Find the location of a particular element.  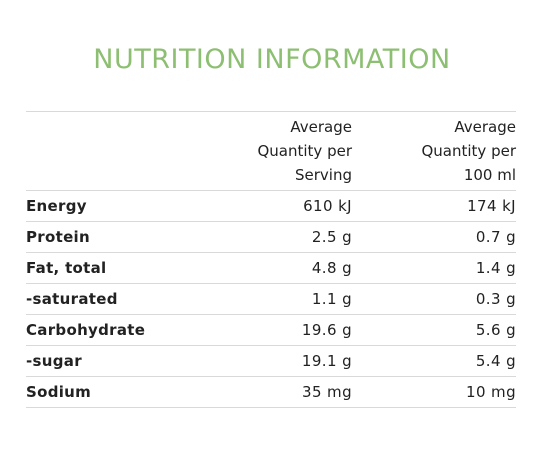

value-per-100ml: 0.7 g is located at coordinates (434, 237).